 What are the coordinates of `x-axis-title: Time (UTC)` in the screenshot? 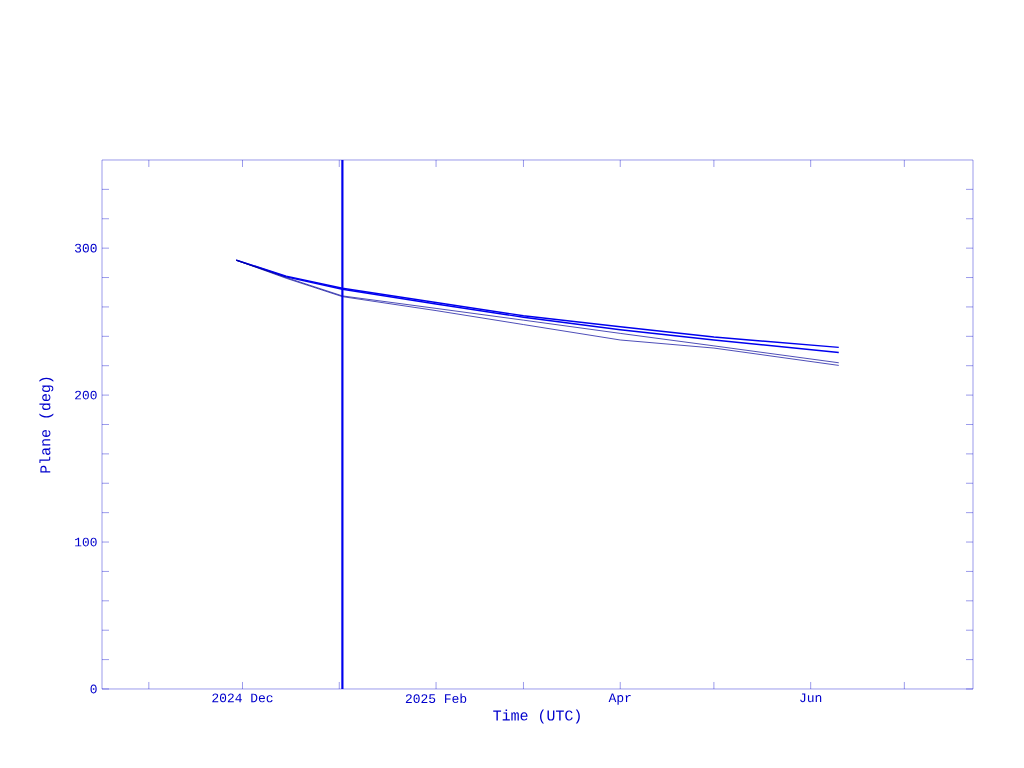 It's located at (536, 716).